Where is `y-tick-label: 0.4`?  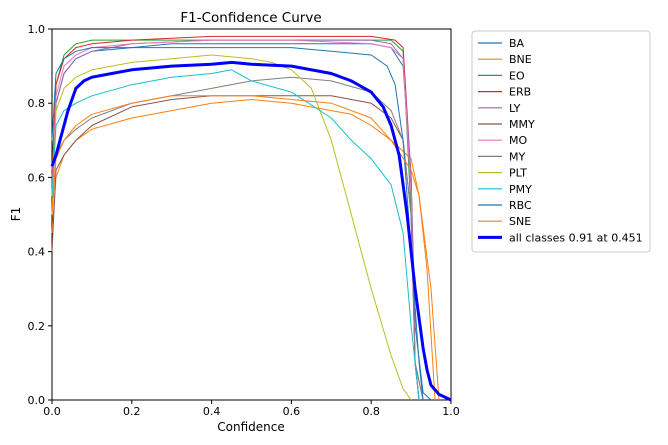
y-tick-label: 0.4 is located at coordinates (37, 252).